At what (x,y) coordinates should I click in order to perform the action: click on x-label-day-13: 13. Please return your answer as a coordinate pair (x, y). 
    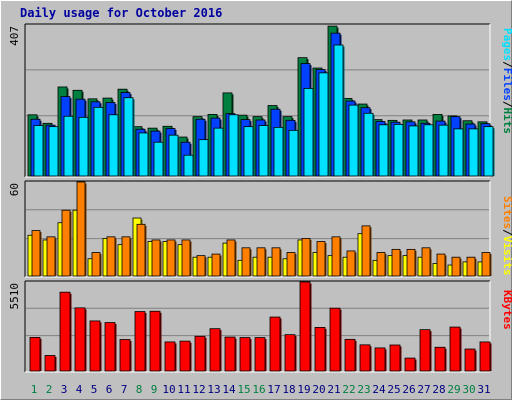
    Looking at the image, I should click on (213, 389).